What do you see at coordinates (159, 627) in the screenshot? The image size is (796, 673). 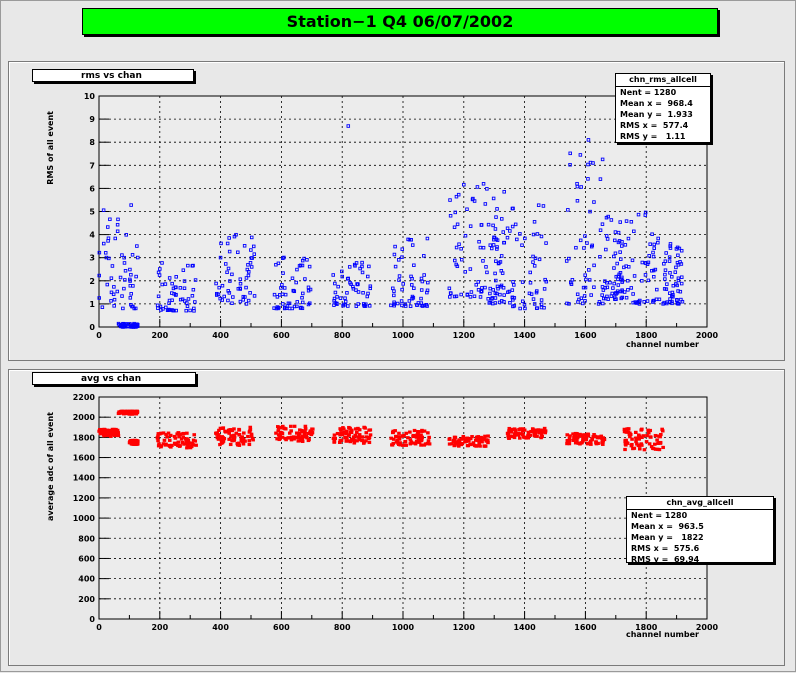 I see `avg-x-tick-label: 200` at bounding box center [159, 627].